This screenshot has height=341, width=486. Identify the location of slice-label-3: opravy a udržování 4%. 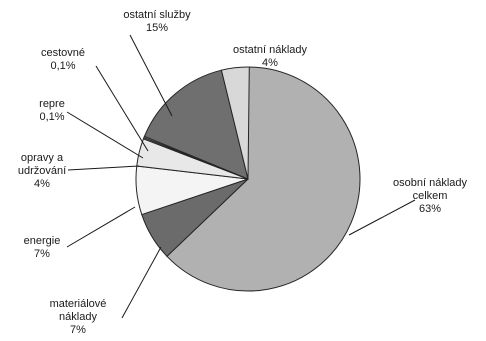
(42, 171).